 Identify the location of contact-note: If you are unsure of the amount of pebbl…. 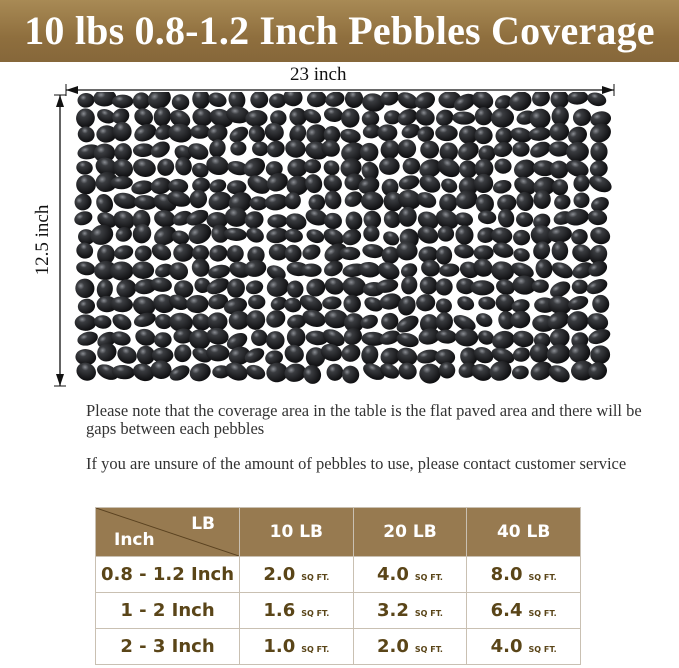
(356, 463).